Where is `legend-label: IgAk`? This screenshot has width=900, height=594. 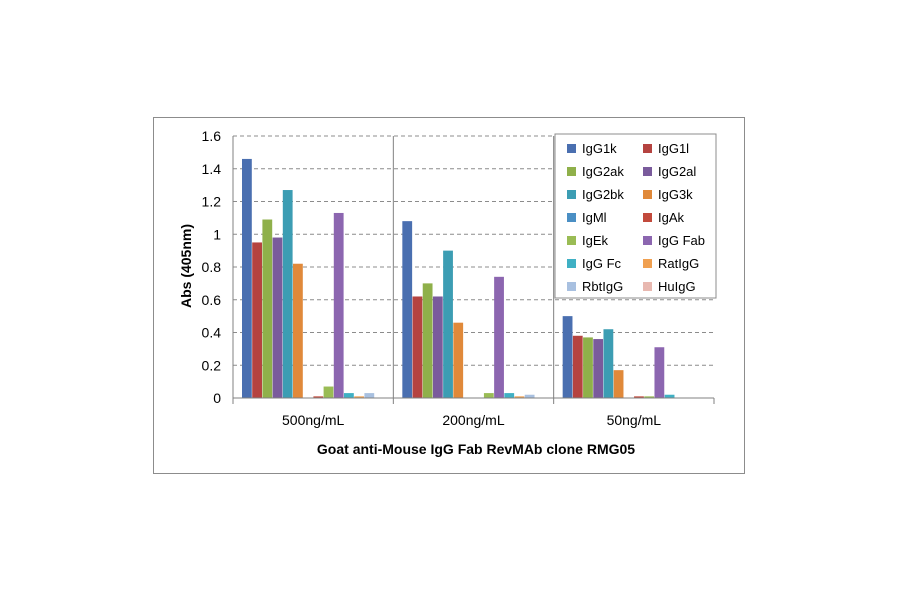 legend-label: IgAk is located at coordinates (671, 217).